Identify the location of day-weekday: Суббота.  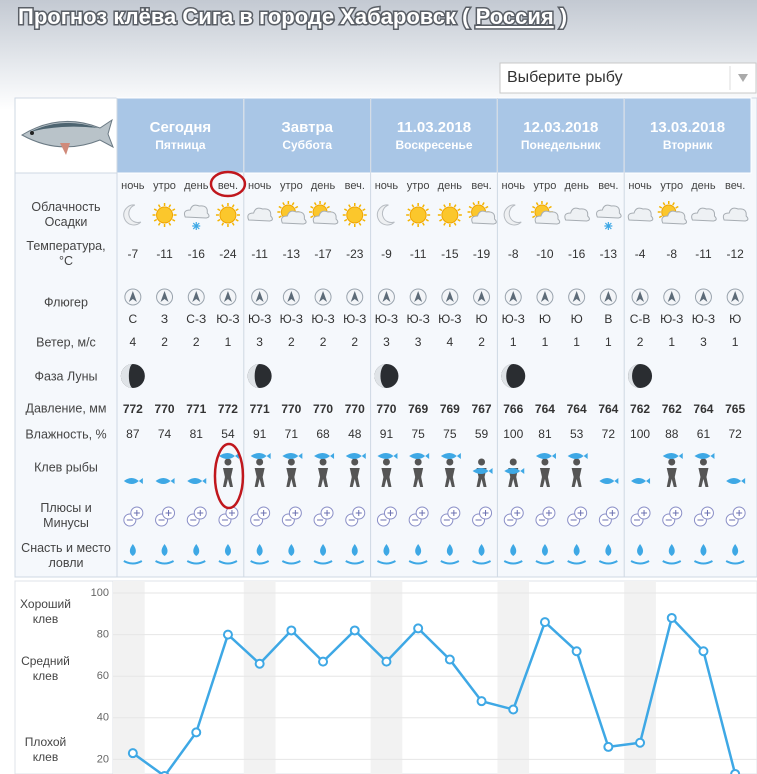
(307, 145).